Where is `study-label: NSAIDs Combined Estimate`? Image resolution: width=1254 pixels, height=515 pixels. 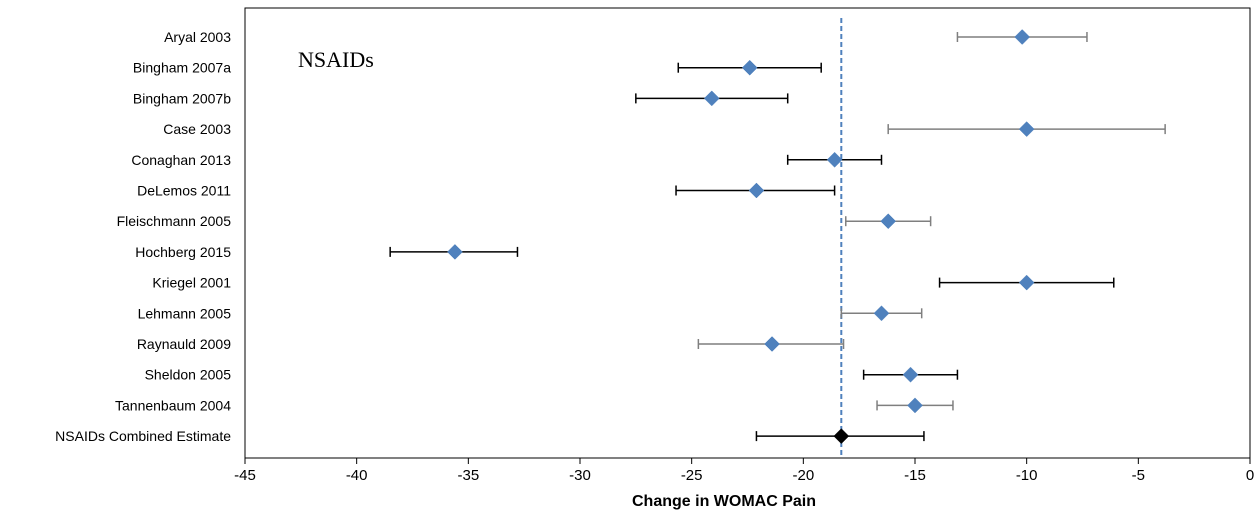
study-label: NSAIDs Combined Estimate is located at coordinates (143, 436).